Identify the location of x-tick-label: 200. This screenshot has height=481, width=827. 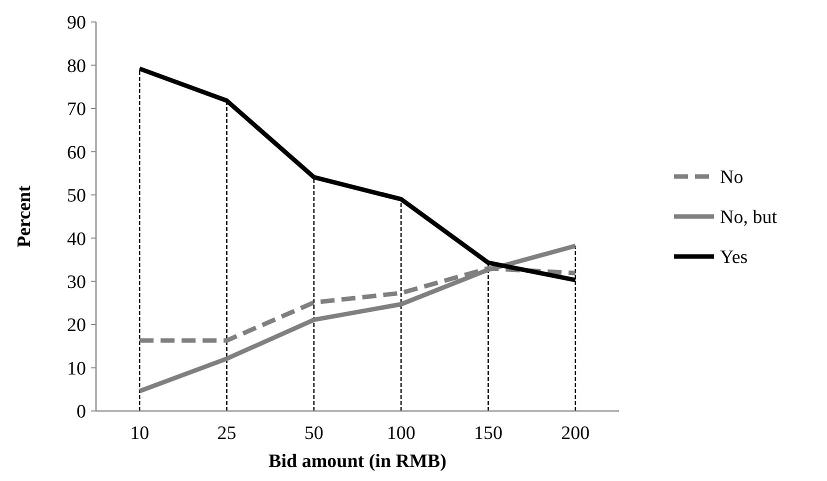
(575, 433).